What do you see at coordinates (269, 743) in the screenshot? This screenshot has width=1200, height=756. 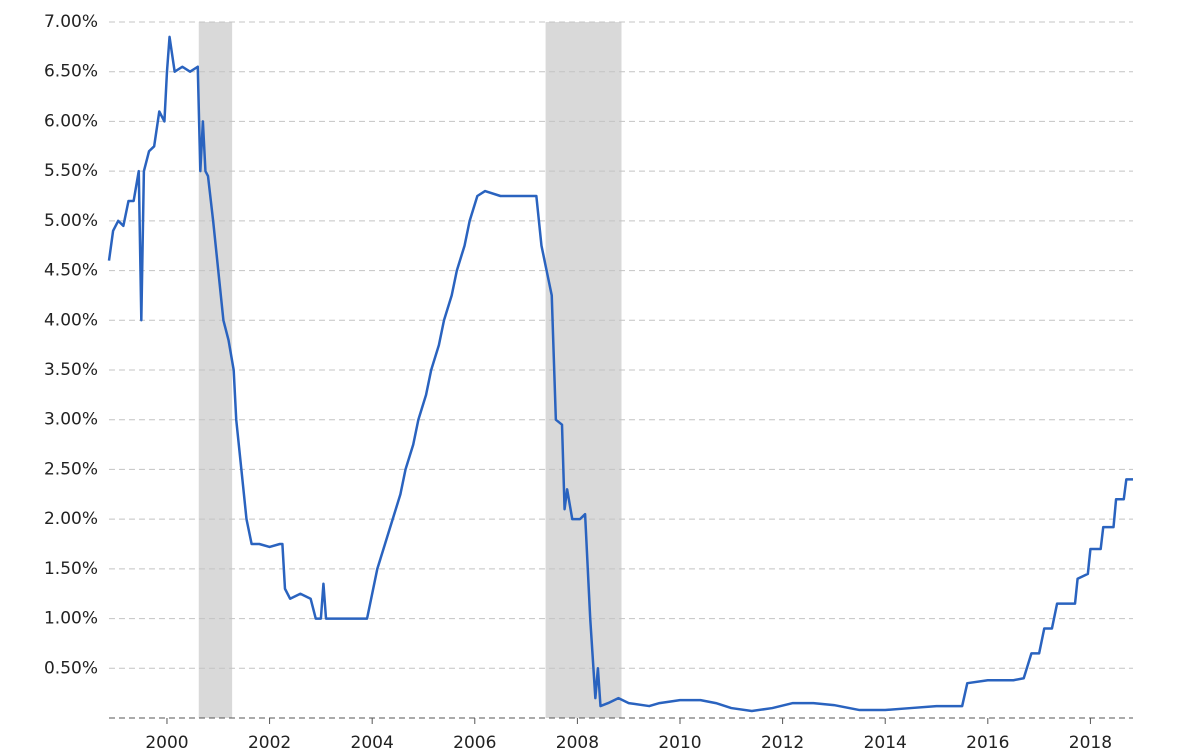 I see `x-tick-label: 2002` at bounding box center [269, 743].